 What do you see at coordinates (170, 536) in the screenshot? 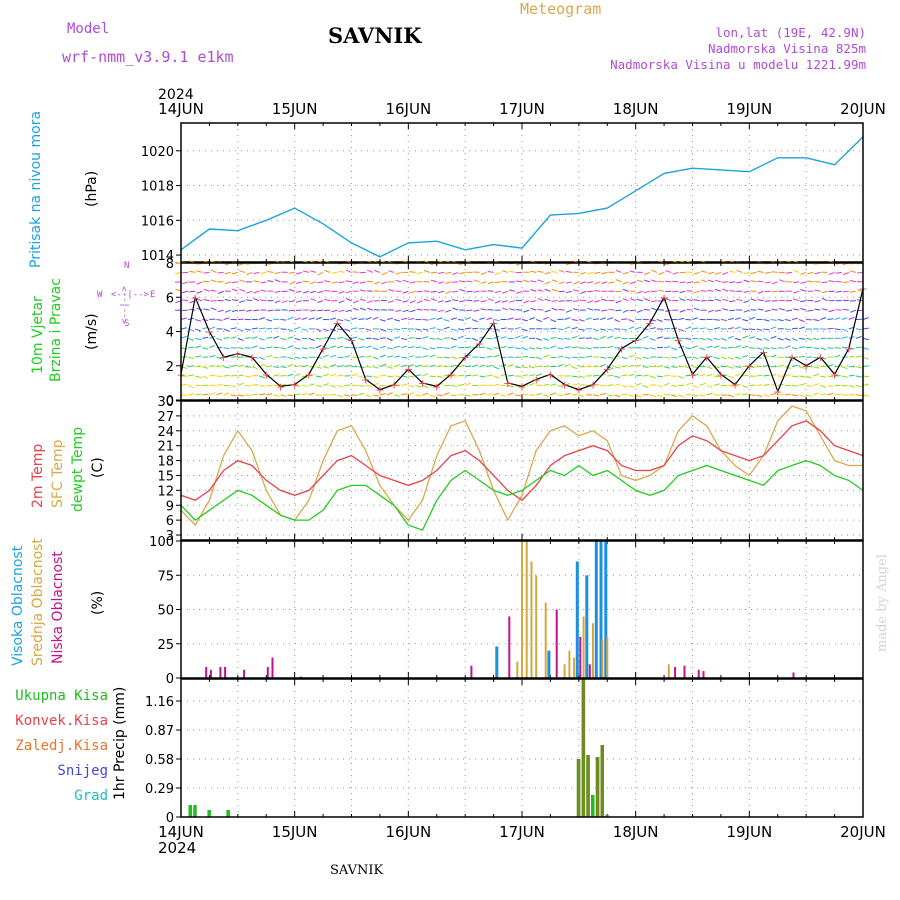
I see `y-tick-label: 3` at bounding box center [170, 536].